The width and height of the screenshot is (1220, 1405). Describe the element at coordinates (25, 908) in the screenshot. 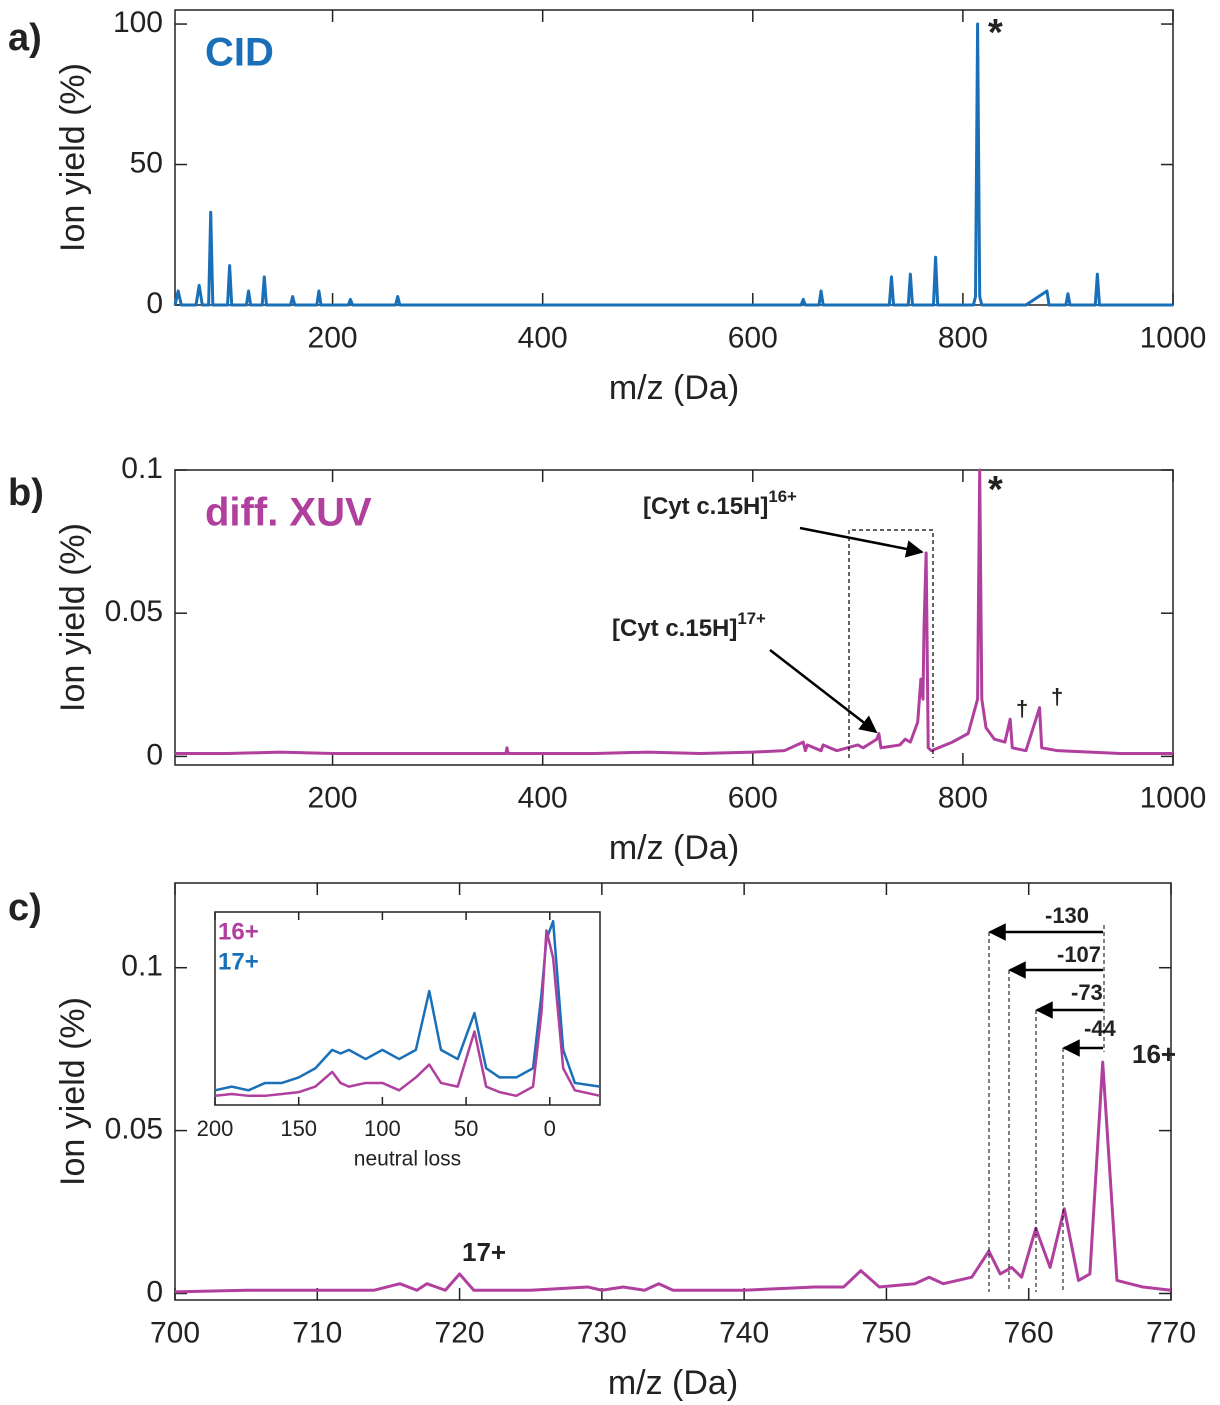

I see `panel-label: c)` at that location.